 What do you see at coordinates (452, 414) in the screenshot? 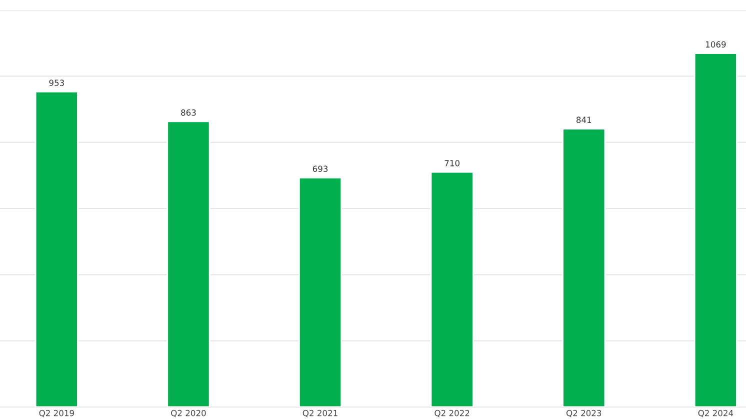
I see `x-tick-label: Q2 2022` at bounding box center [452, 414].